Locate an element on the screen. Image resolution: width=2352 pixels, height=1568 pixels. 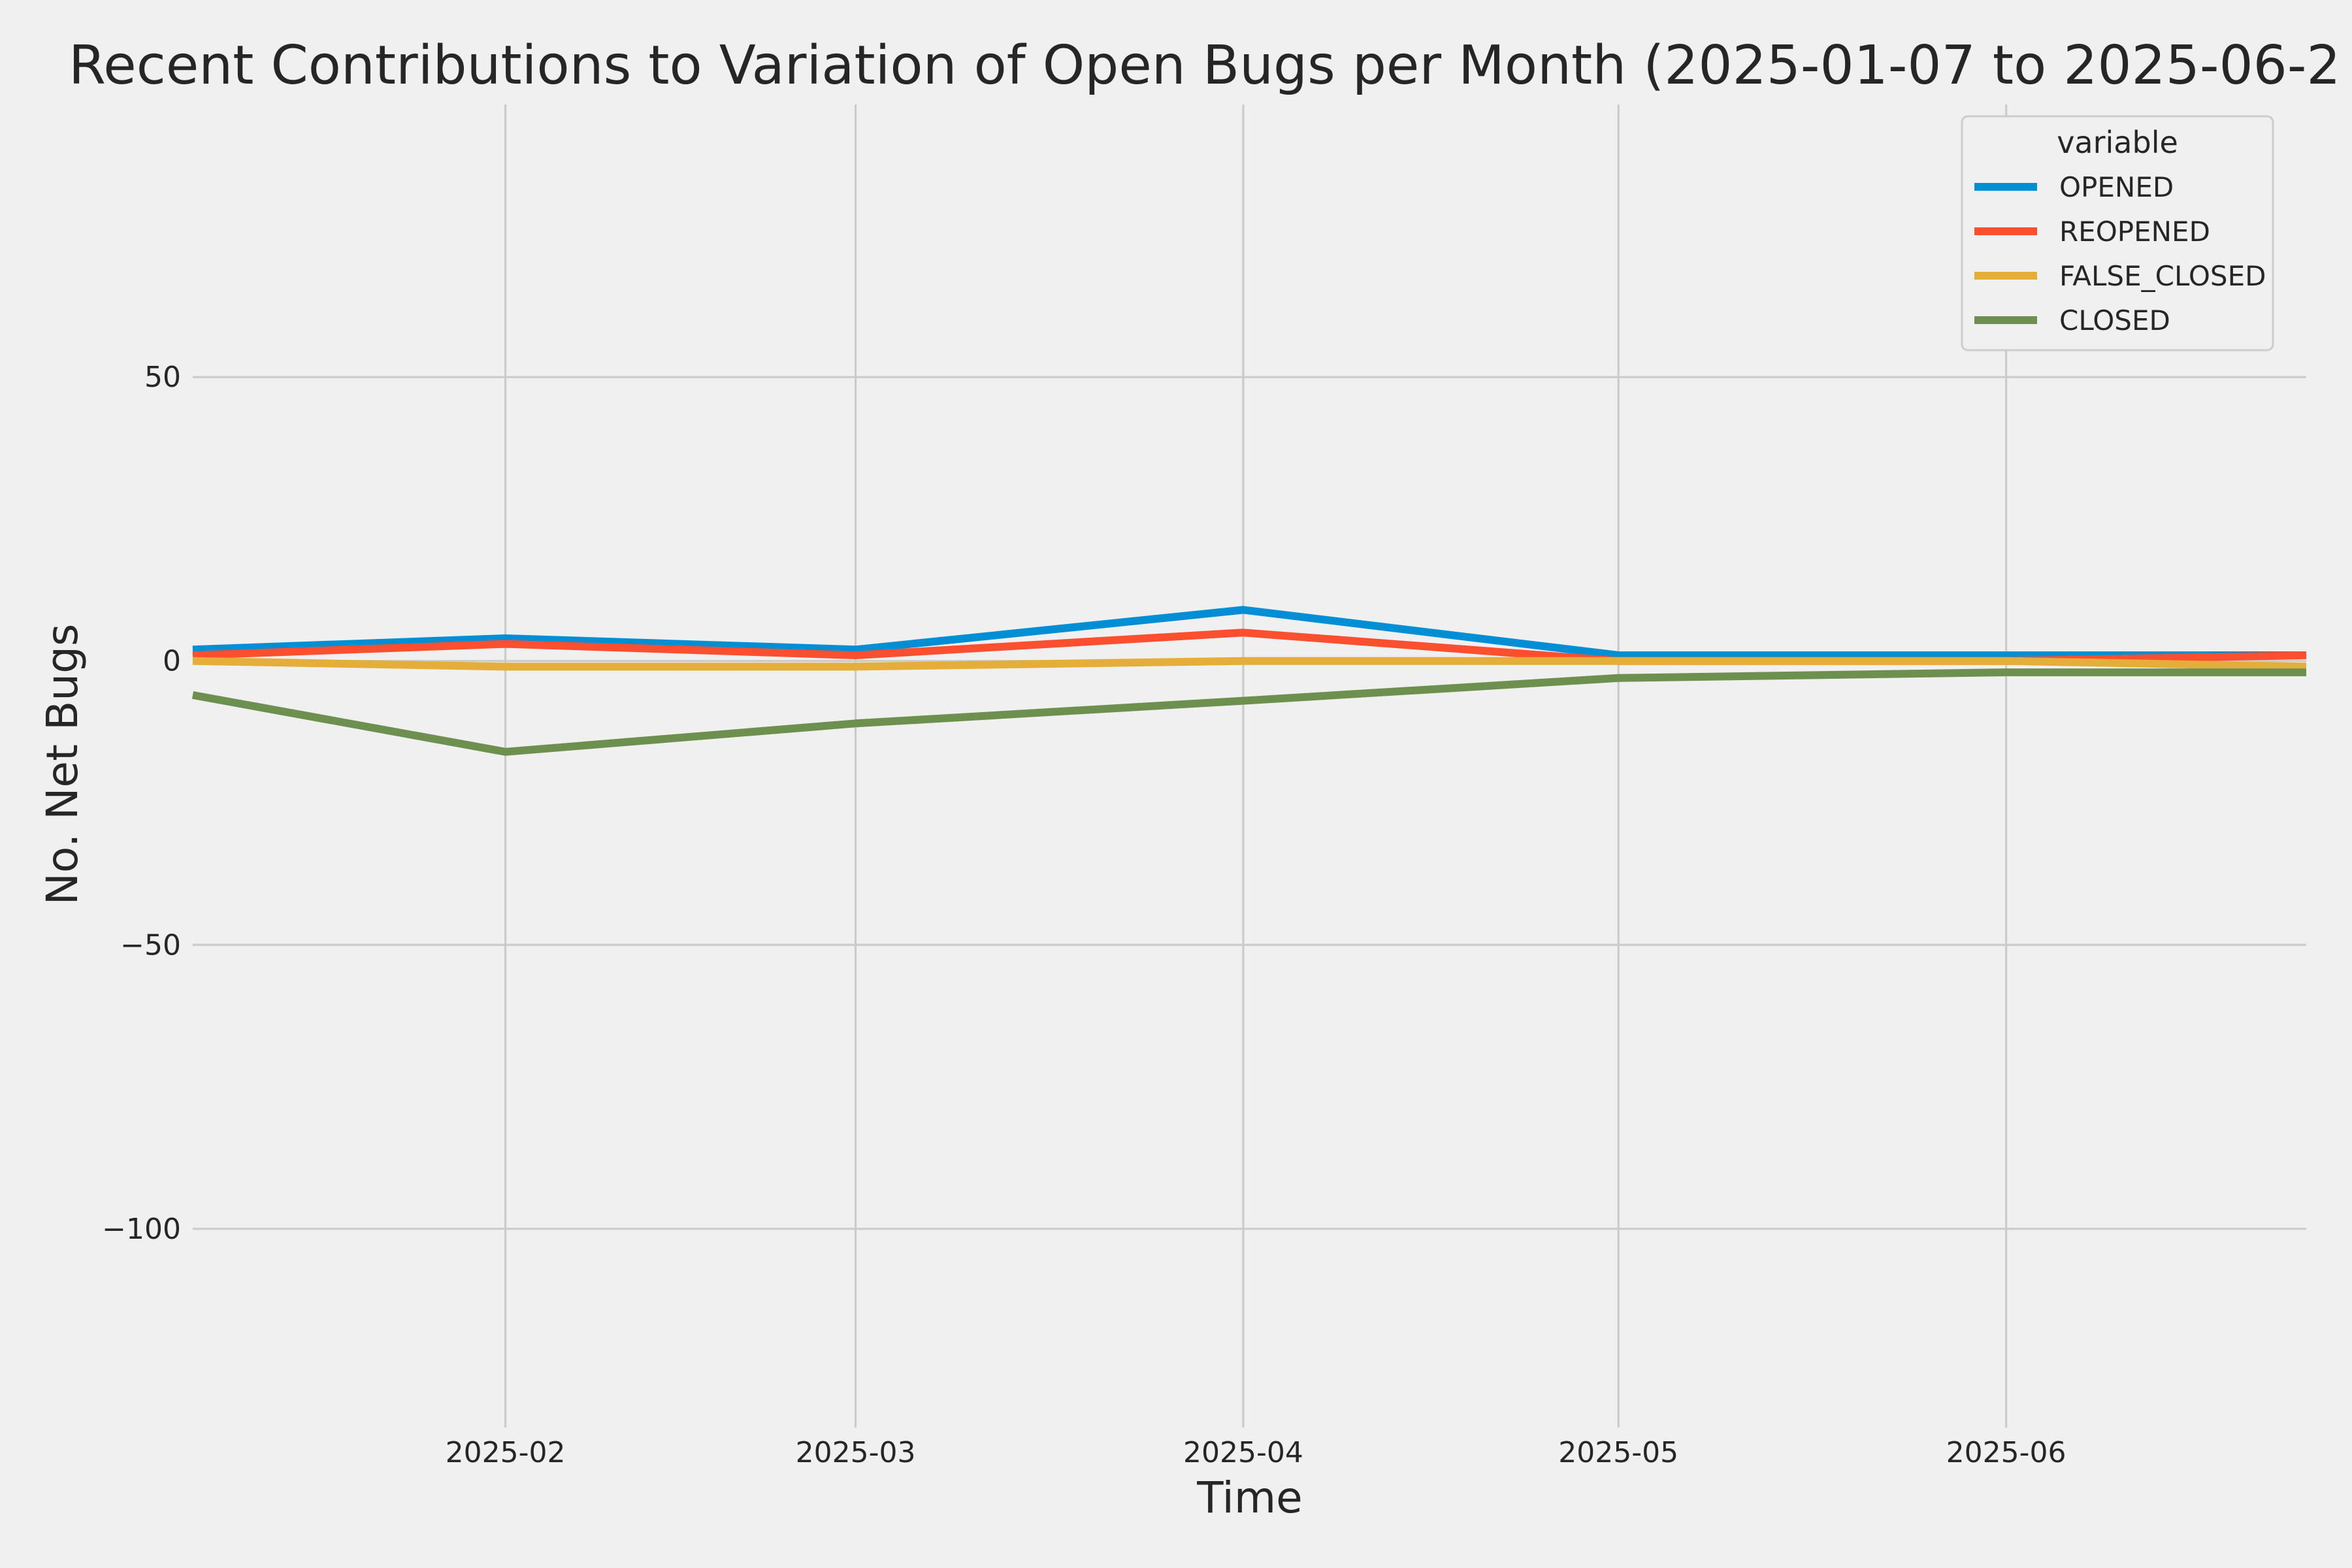
y-tick-label: −100 is located at coordinates (141, 1229).